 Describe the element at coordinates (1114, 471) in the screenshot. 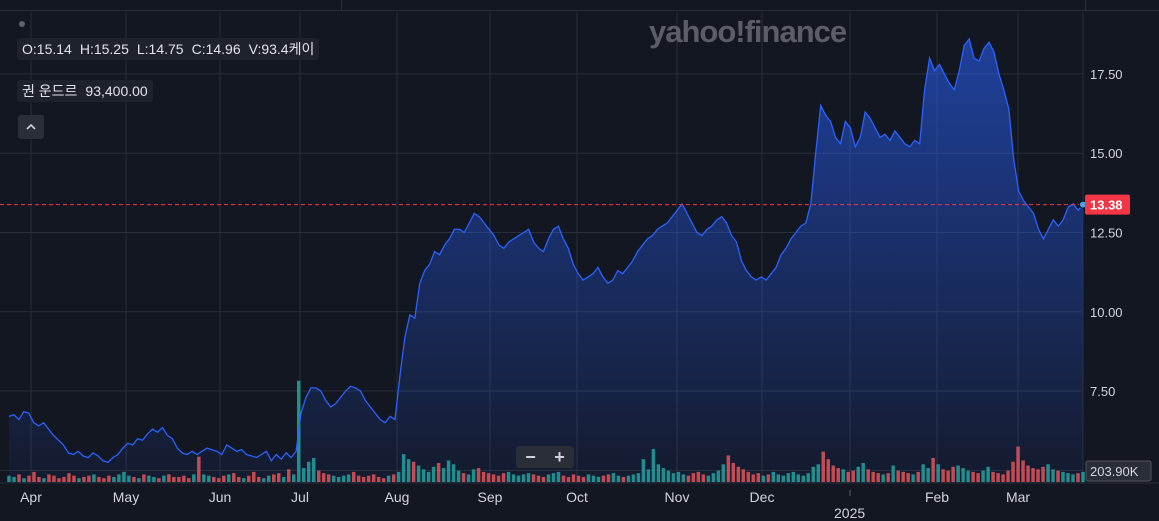

I see `last-volume-label: 203.90K` at that location.